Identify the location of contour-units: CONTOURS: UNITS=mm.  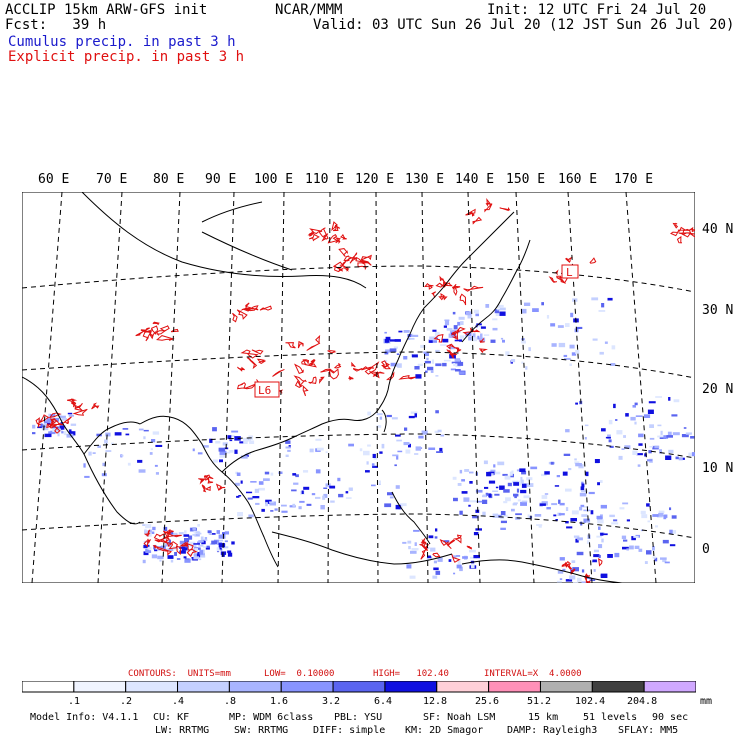
(179, 674).